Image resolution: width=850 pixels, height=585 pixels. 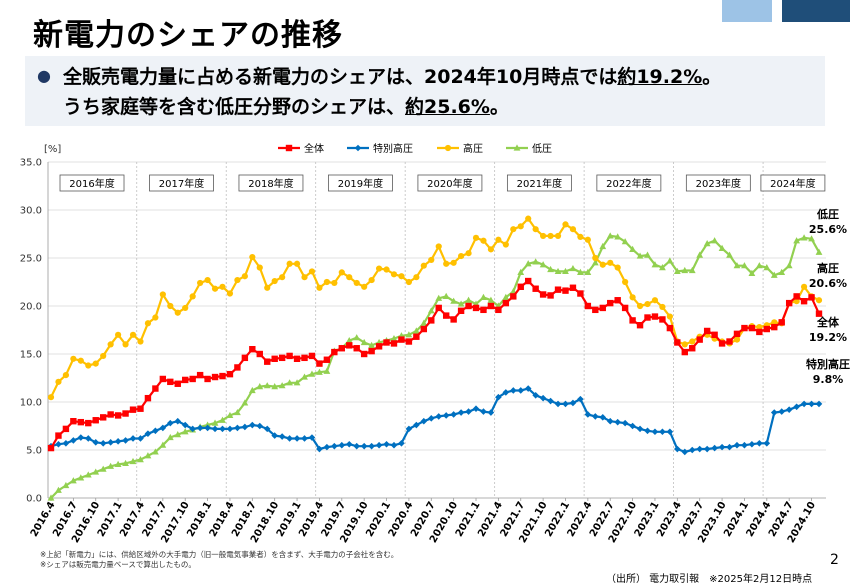 I want to click on legend-label: 低圧, so click(x=542, y=148).